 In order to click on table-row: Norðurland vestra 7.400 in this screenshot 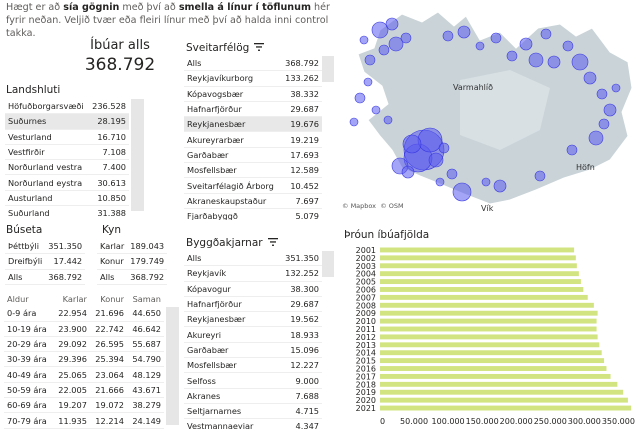, I will do `click(67, 167)`.